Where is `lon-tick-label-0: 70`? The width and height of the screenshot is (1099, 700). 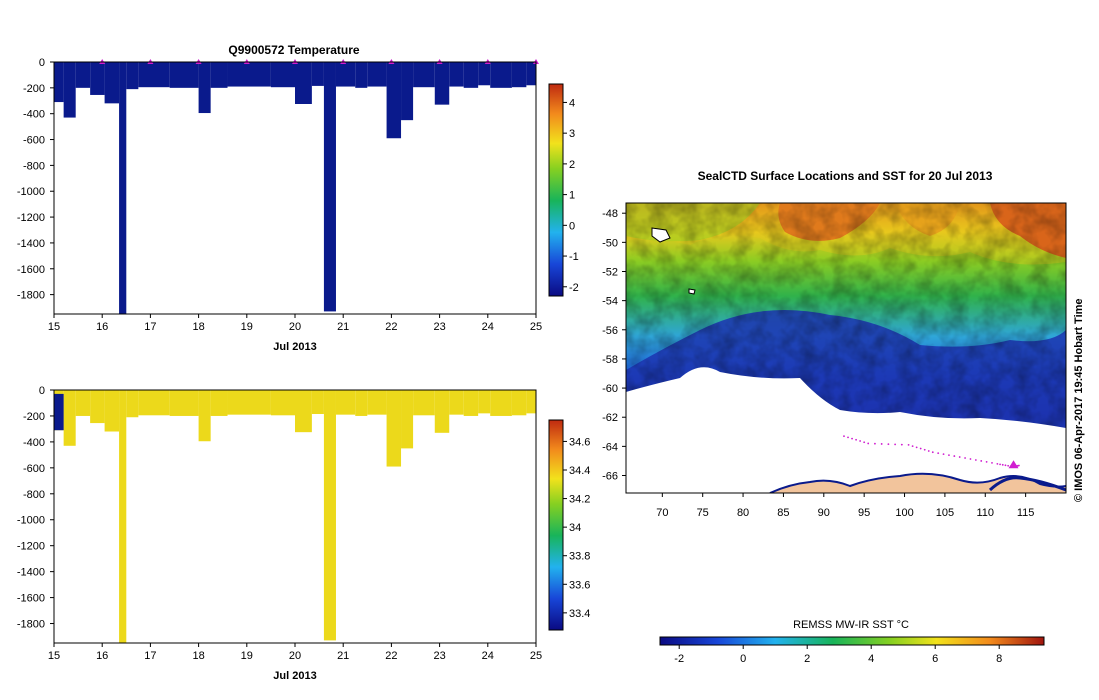
lon-tick-label-0: 70 is located at coordinates (662, 513).